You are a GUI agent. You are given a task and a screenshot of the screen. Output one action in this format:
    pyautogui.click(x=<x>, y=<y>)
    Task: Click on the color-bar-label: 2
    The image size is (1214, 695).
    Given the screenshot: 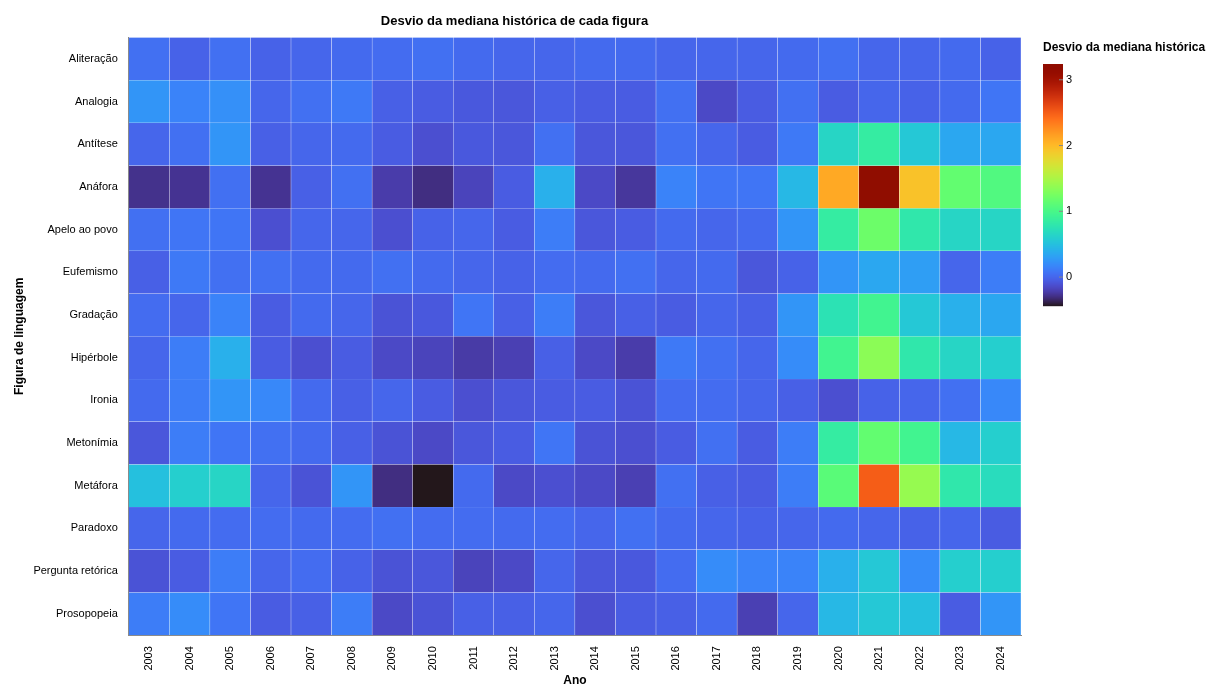 What is the action you would take?
    pyautogui.click(x=1069, y=144)
    